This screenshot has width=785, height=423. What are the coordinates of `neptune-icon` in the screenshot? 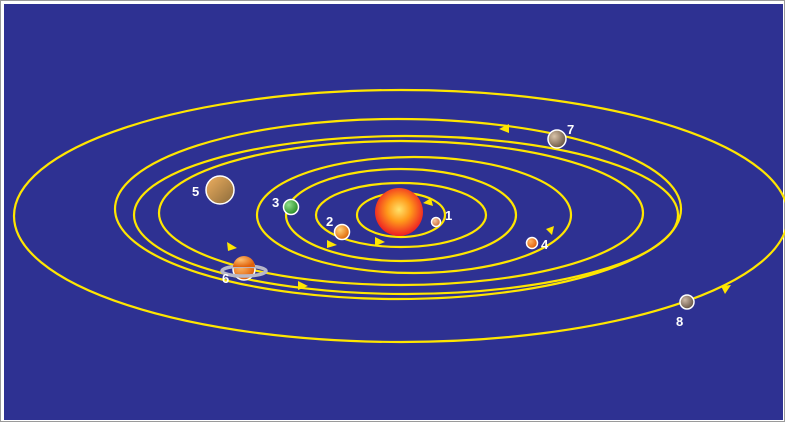 It's located at (687, 302).